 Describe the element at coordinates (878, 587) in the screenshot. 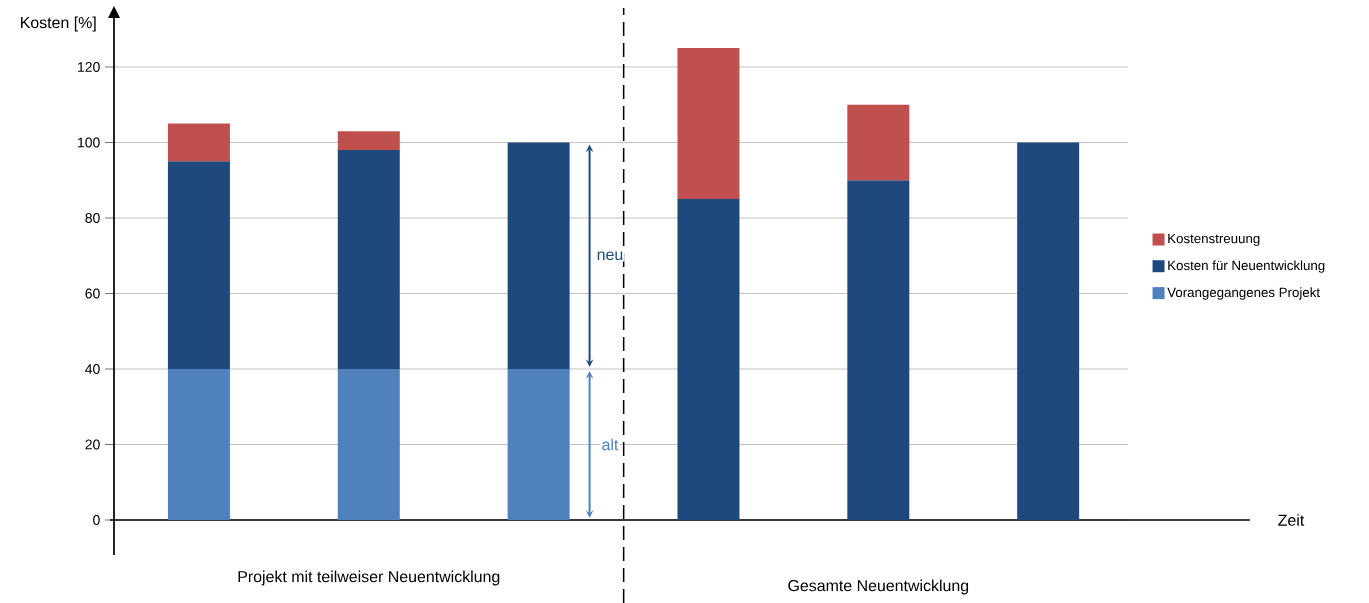

I see `text: Gesamte Neuentwicklung` at that location.